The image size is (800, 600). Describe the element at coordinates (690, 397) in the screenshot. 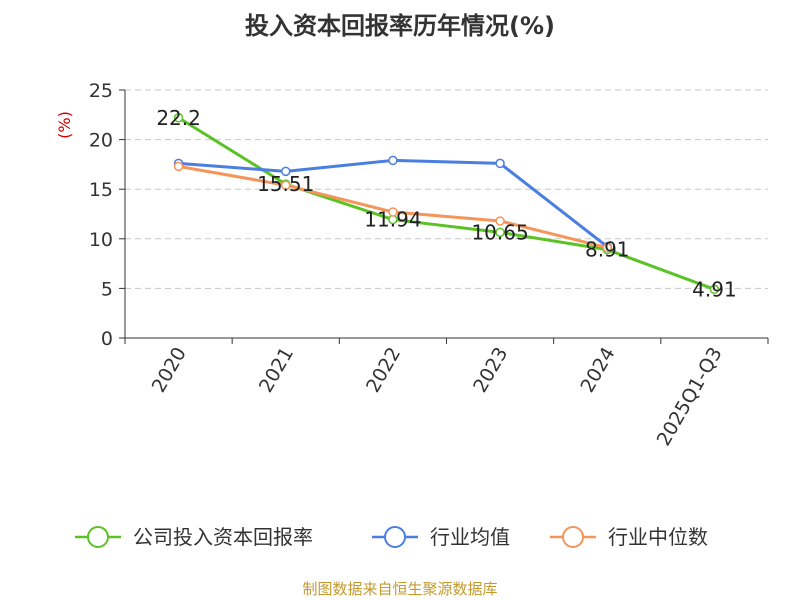

I see `x-tick-label: 2025Q1-Q3` at that location.